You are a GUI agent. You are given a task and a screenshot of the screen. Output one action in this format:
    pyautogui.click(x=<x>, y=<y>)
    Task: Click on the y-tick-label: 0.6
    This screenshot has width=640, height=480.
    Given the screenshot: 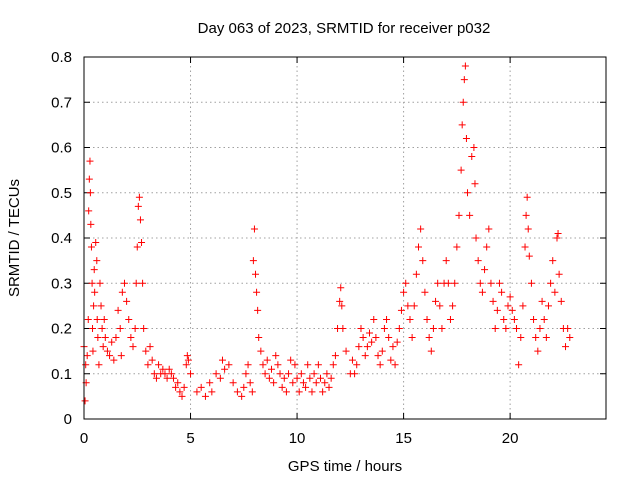 What is the action you would take?
    pyautogui.click(x=61, y=148)
    